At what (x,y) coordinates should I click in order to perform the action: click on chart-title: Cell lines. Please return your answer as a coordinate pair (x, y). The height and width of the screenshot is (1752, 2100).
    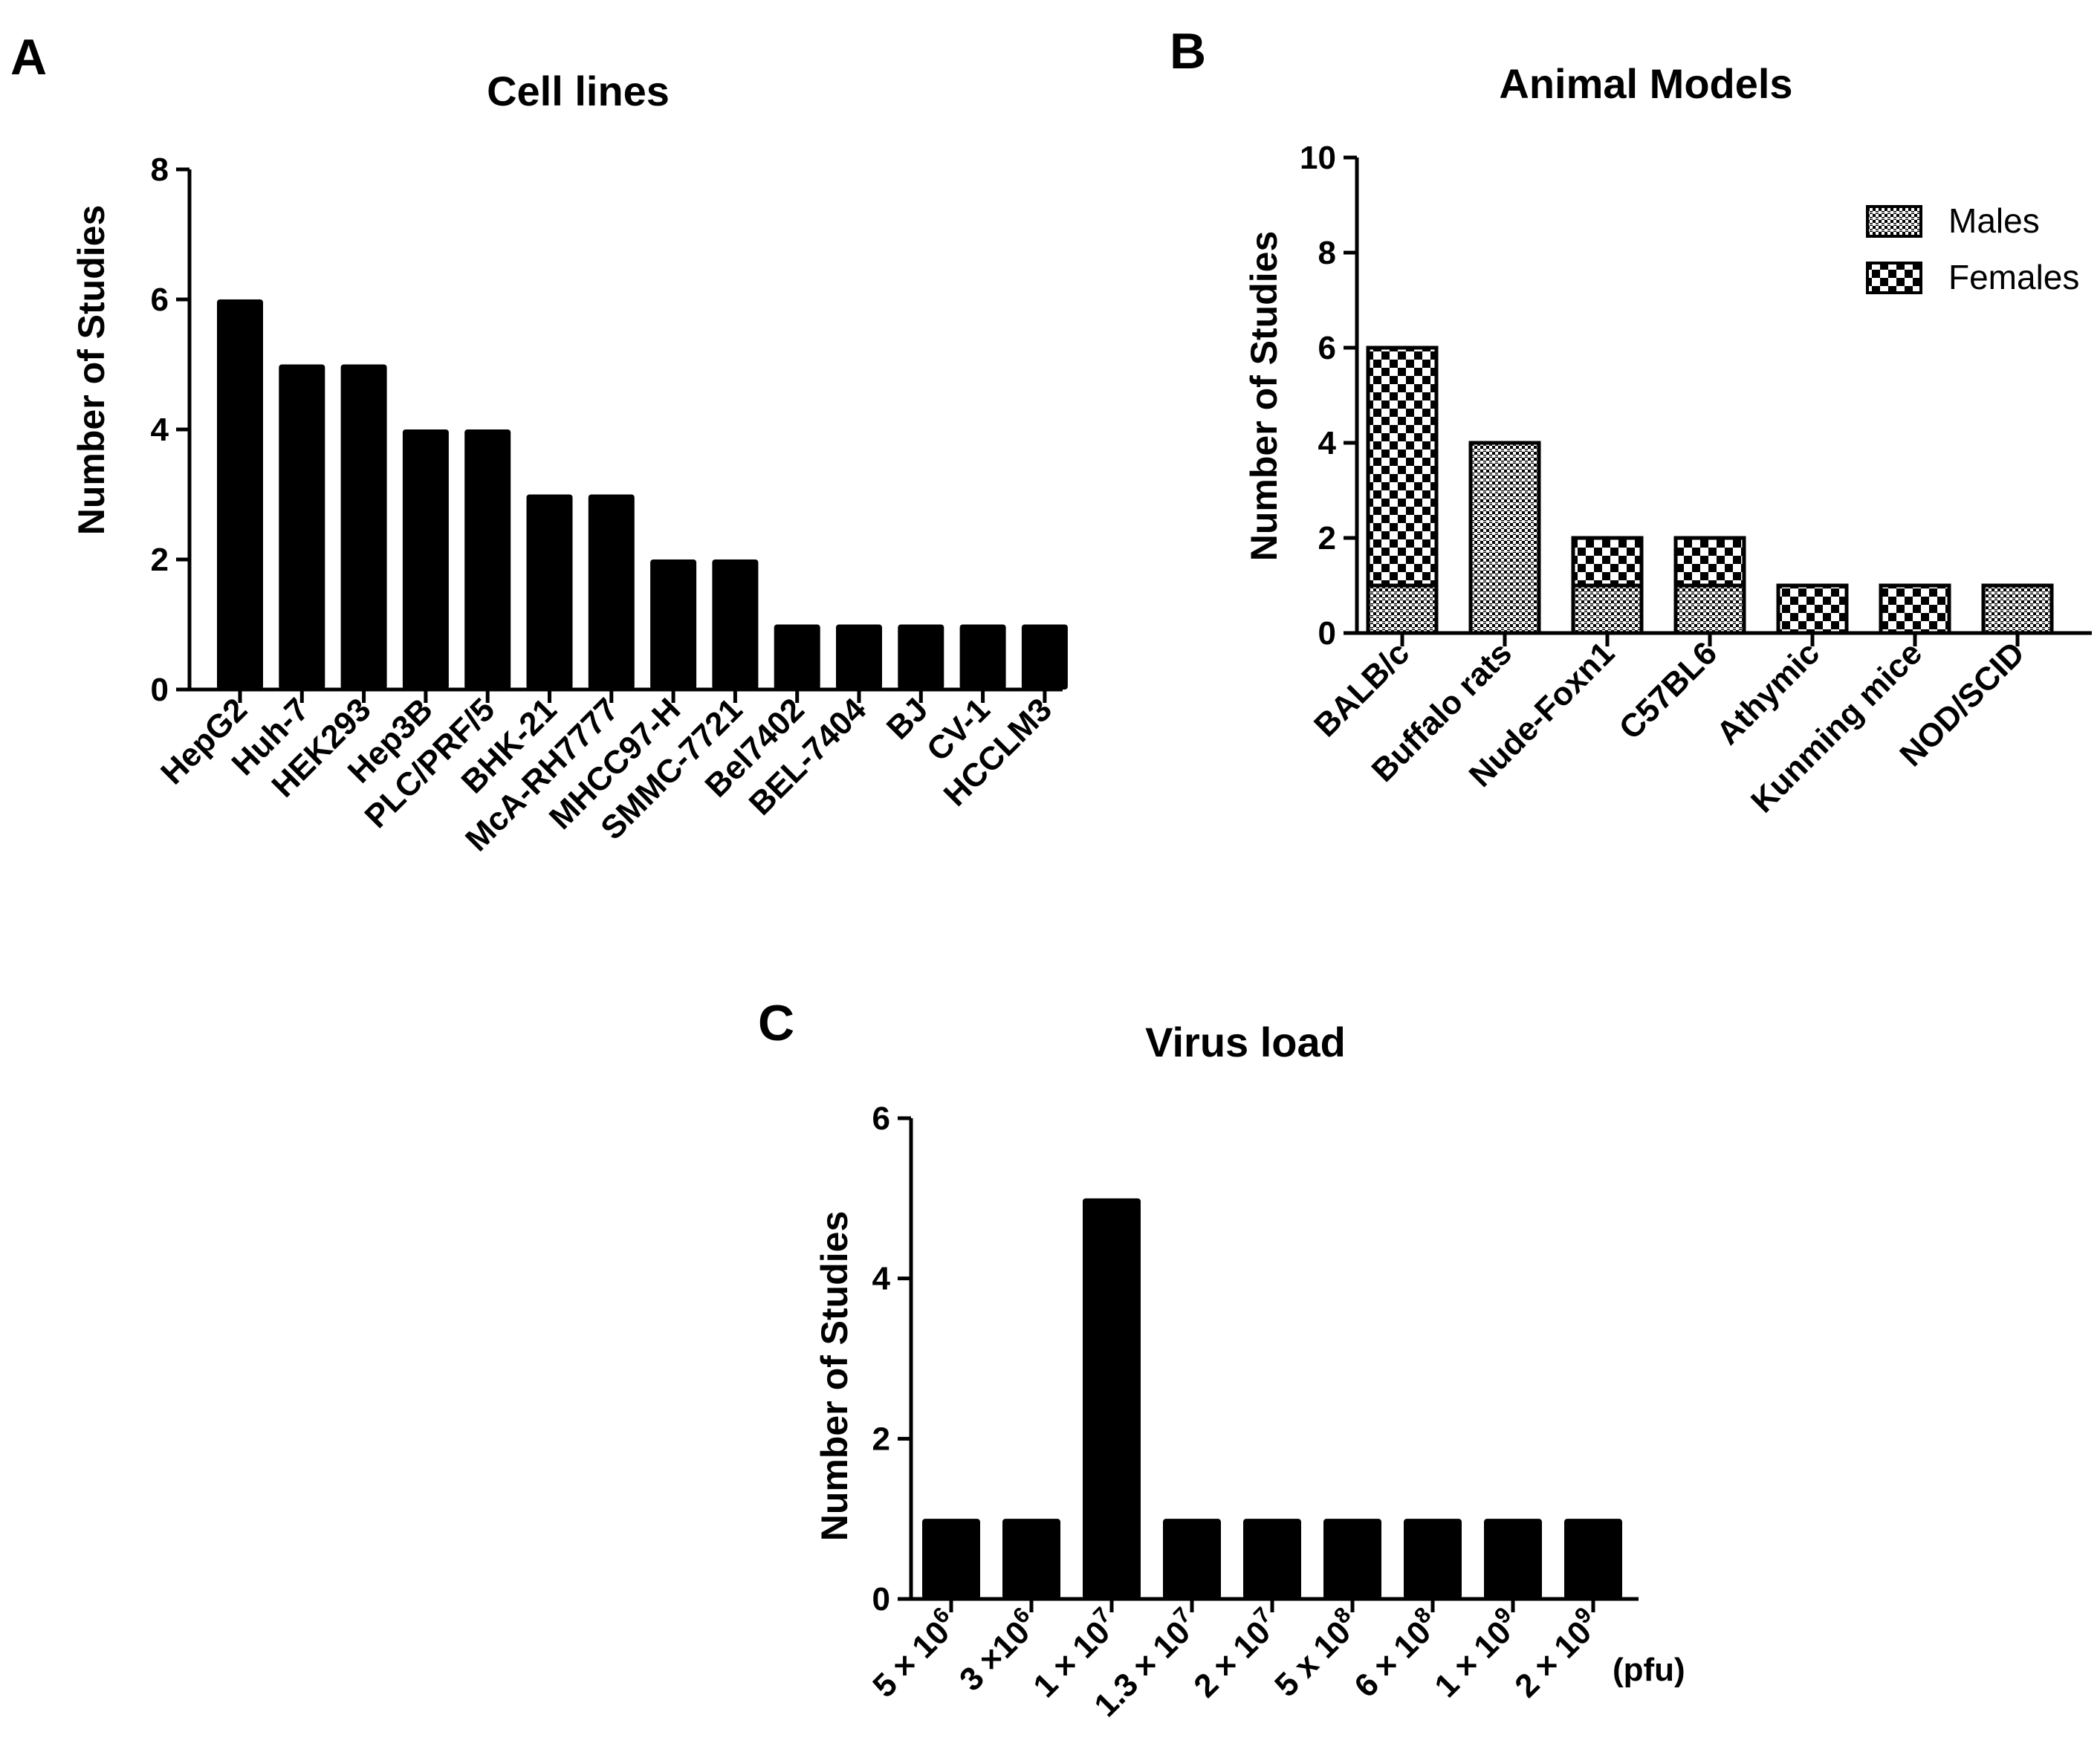
    Looking at the image, I should click on (578, 91).